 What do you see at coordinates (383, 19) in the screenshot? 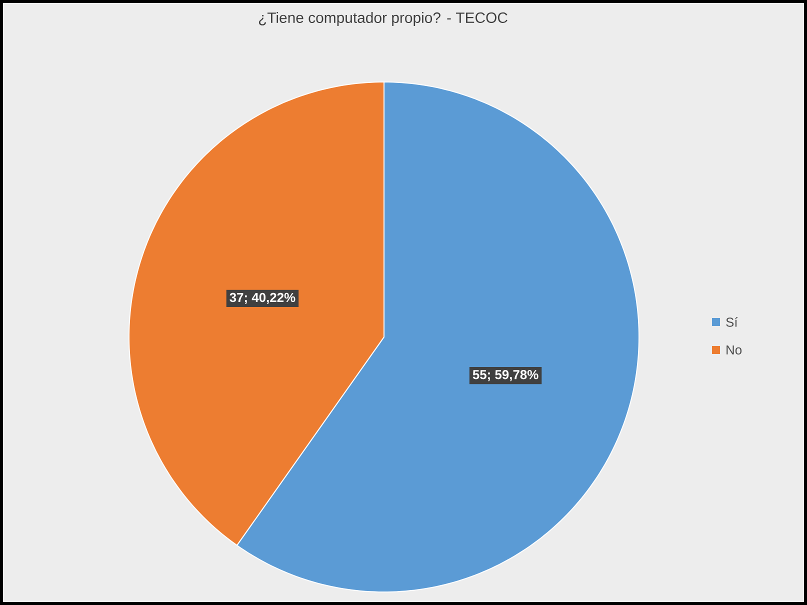
I see `chart-title: ¿Tiene computador propio? - TECOC` at bounding box center [383, 19].